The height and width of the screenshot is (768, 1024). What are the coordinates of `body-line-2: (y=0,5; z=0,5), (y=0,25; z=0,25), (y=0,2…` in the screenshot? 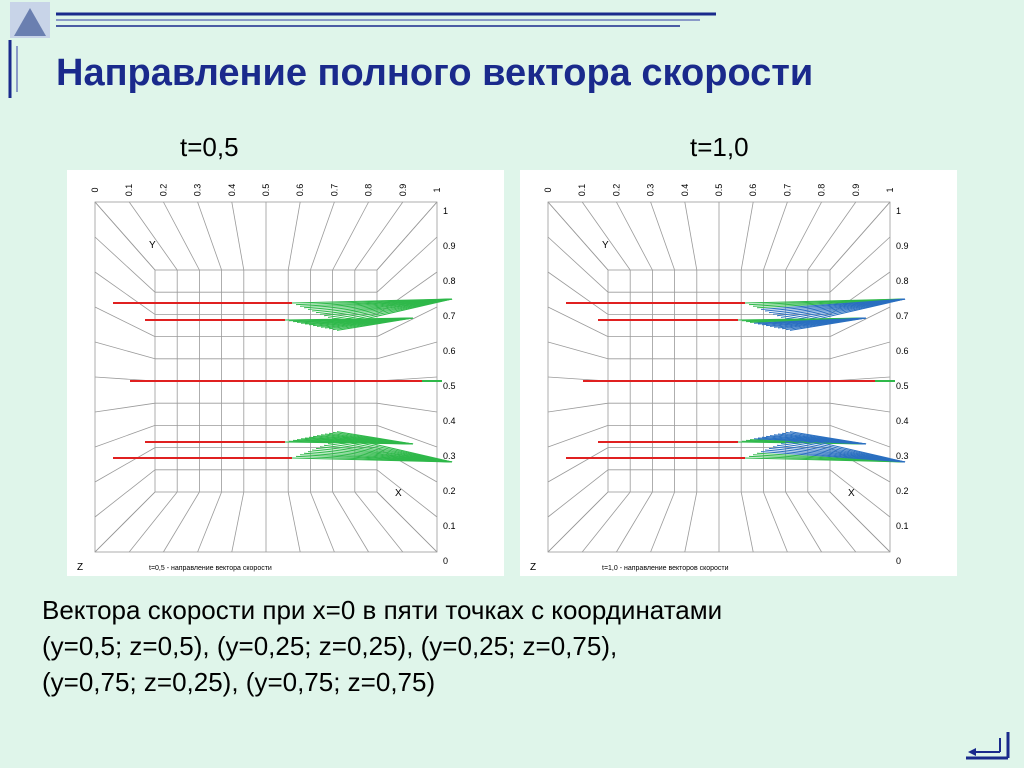 It's located at (330, 646).